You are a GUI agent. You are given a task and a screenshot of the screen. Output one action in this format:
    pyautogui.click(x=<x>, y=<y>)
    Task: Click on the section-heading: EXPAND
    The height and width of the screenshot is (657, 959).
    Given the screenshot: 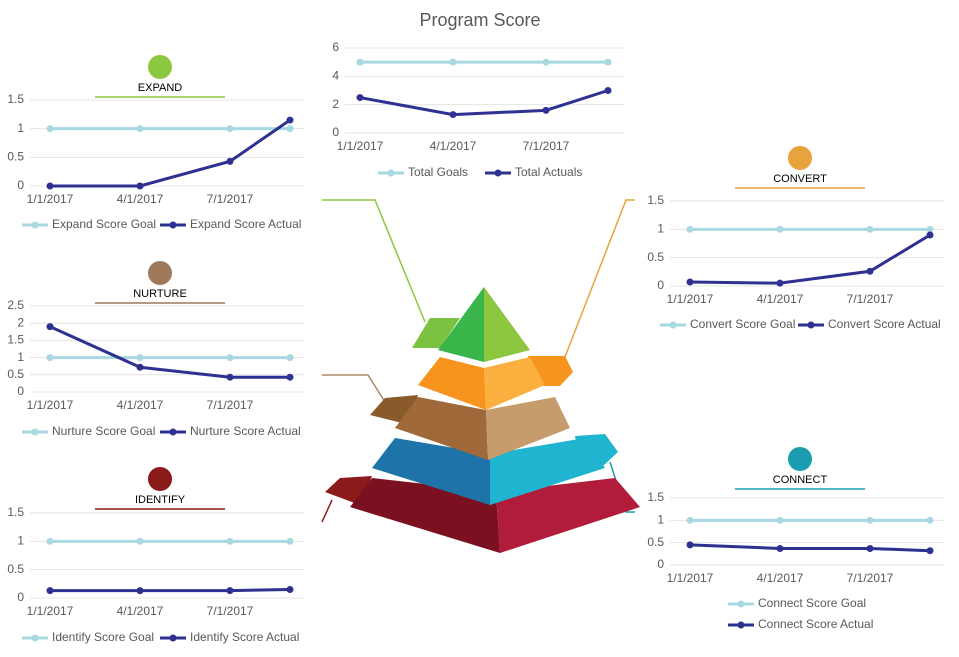 What is the action you would take?
    pyautogui.click(x=160, y=88)
    